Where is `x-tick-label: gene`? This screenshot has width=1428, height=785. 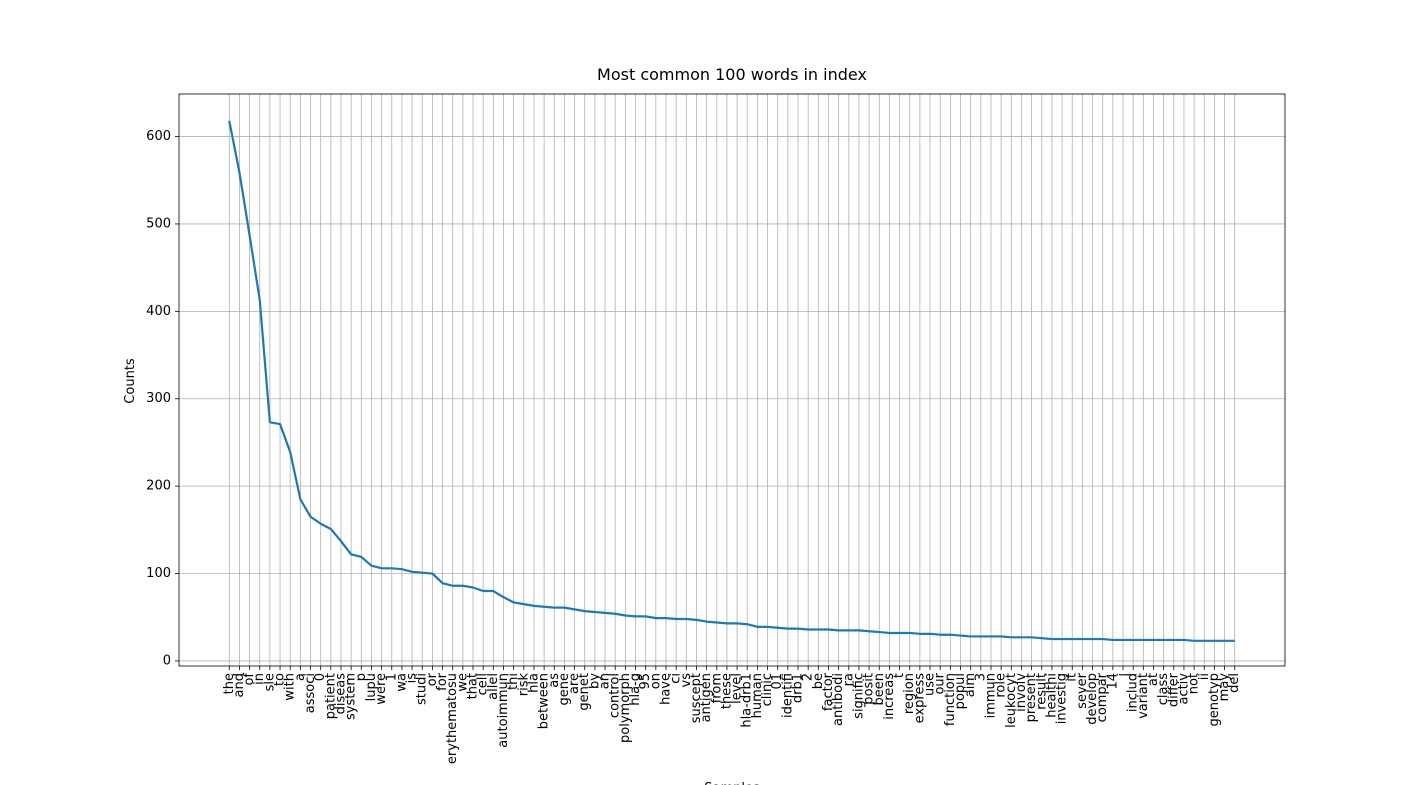 x-tick-label: gene is located at coordinates (564, 689).